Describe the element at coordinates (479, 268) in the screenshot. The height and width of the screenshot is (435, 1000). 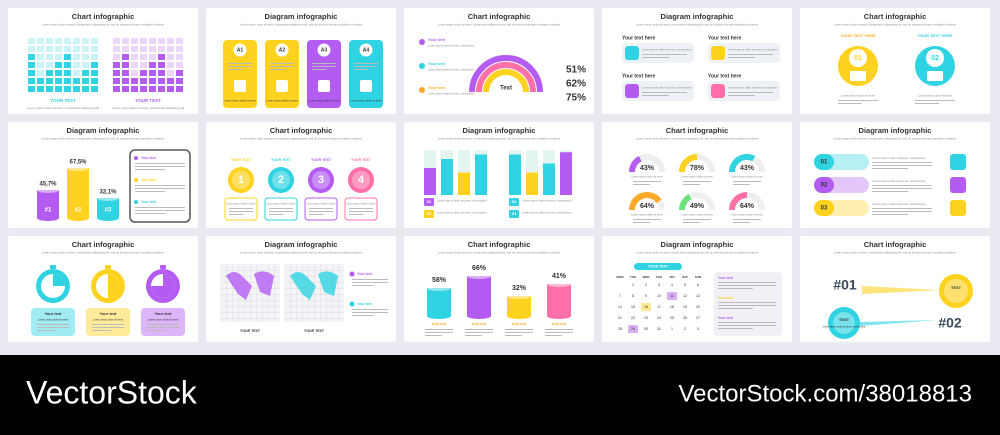
I see `text: 66%` at that location.